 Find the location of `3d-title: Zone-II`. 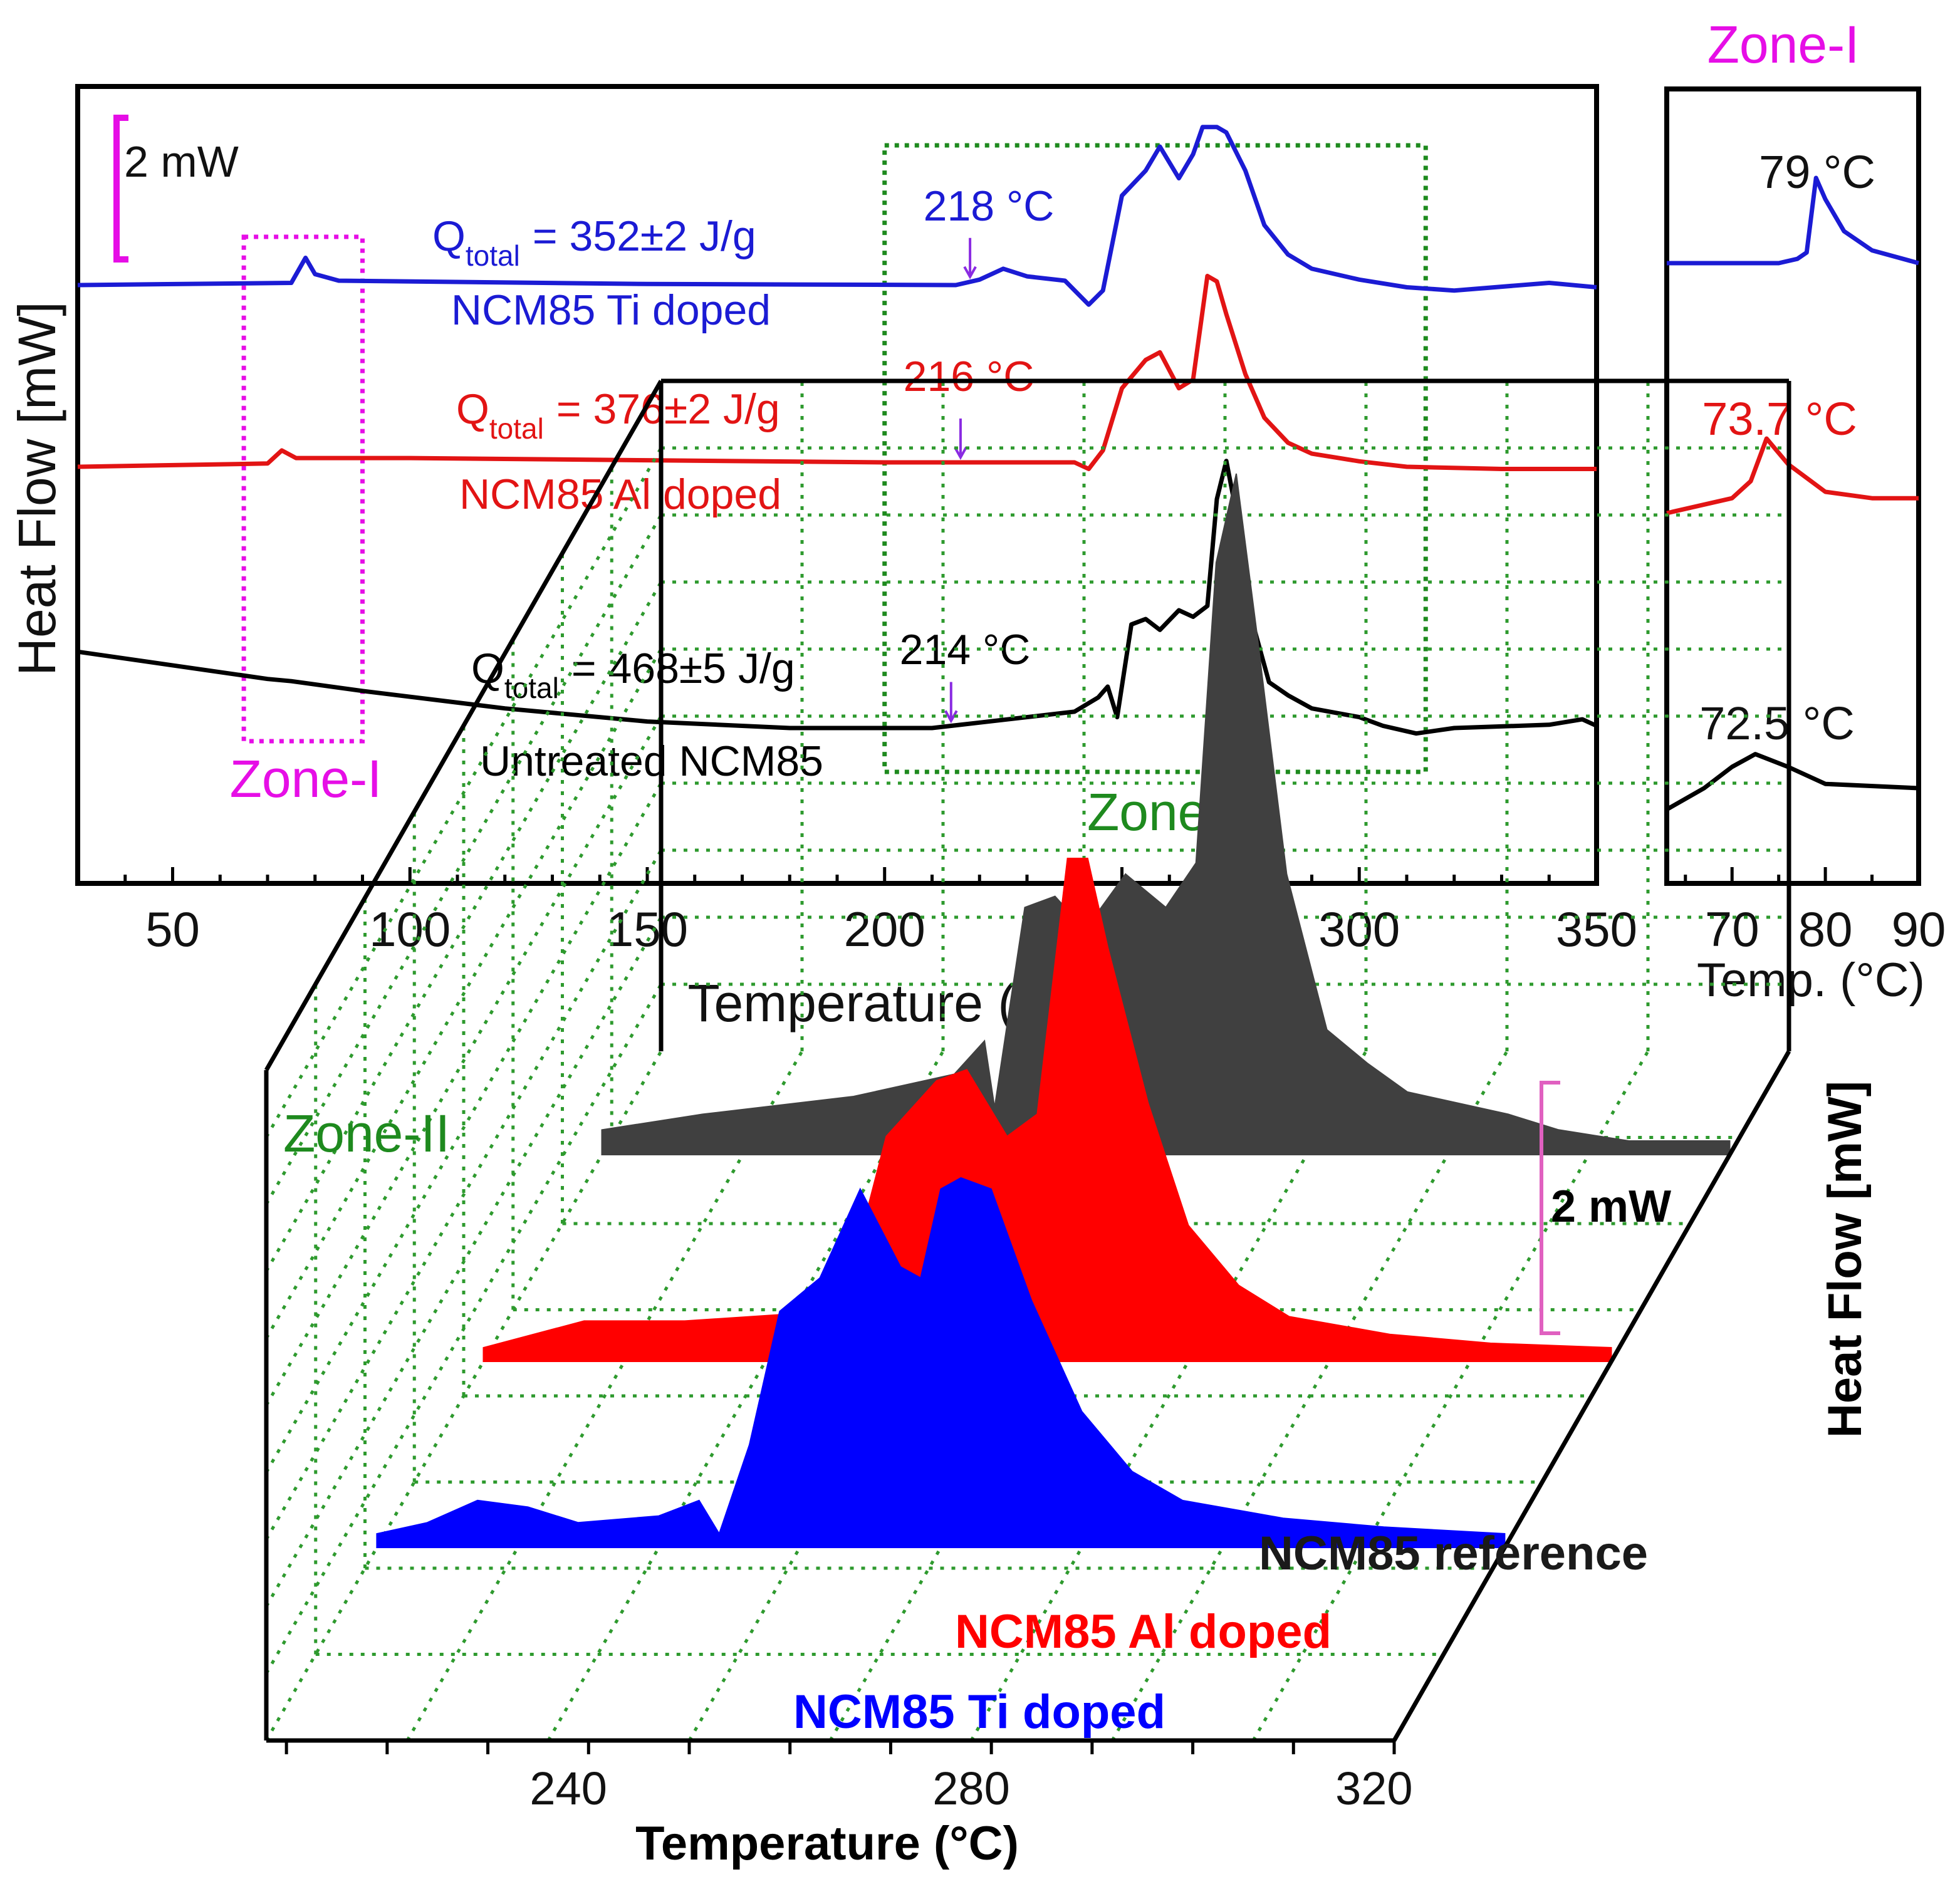

3d-title: Zone-II is located at coordinates (366, 1133).